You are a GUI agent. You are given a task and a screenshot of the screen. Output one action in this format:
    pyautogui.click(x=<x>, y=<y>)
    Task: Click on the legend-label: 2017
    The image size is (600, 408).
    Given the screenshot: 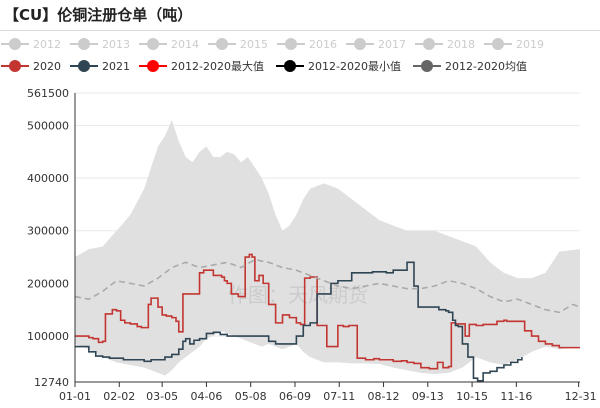 What is the action you would take?
    pyautogui.click(x=392, y=44)
    